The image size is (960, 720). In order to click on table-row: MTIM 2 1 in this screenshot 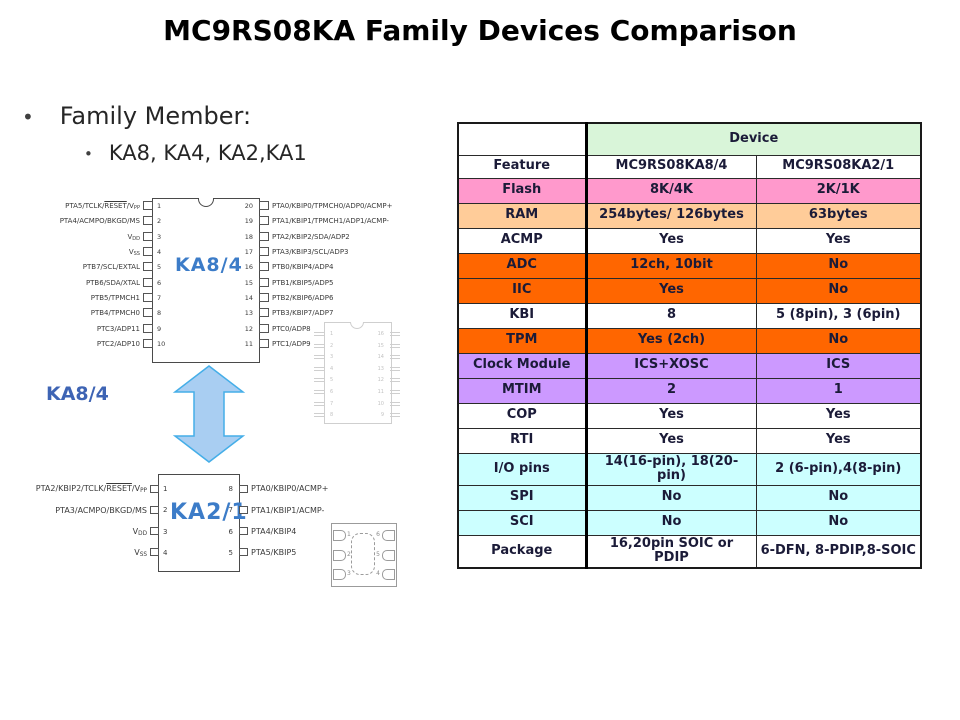, I will do `click(689, 390)`.